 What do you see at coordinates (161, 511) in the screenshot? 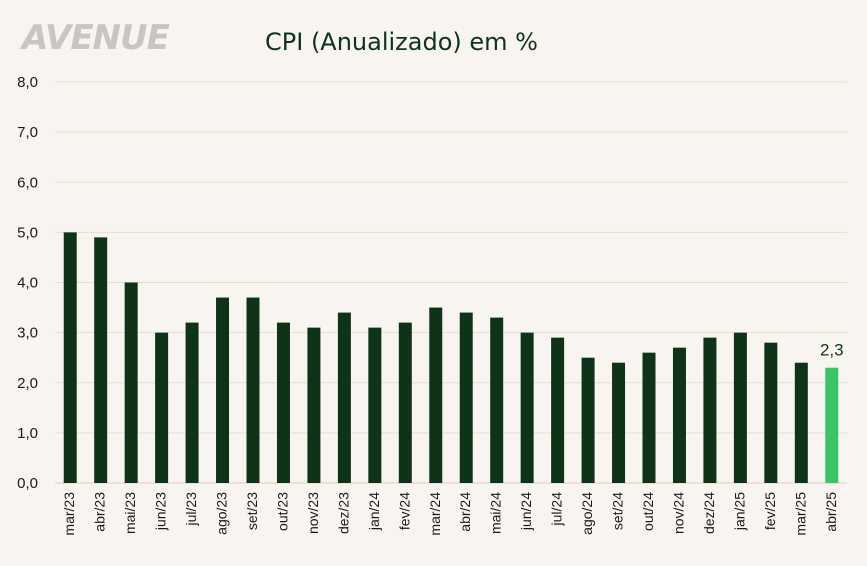
I see `x-tick-label: jun/23` at bounding box center [161, 511].